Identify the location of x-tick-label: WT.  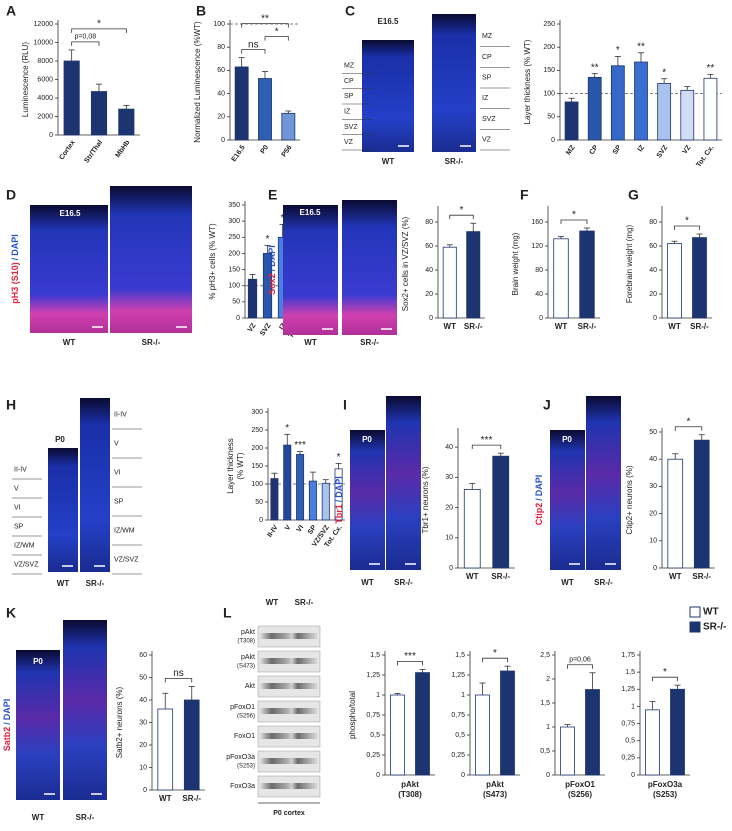
(675, 576).